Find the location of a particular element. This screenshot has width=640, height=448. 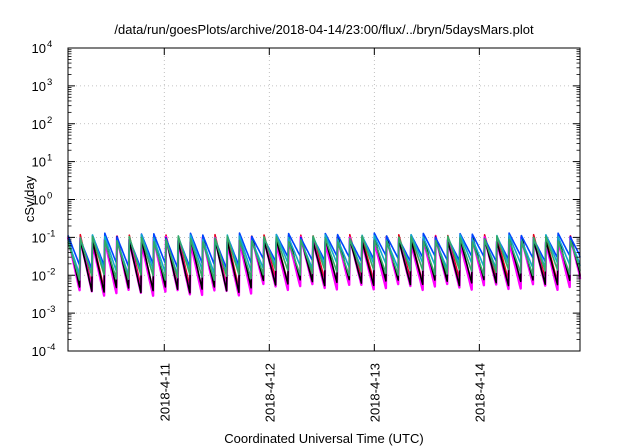

x-tick-label: 2018-4-13 is located at coordinates (374, 392).